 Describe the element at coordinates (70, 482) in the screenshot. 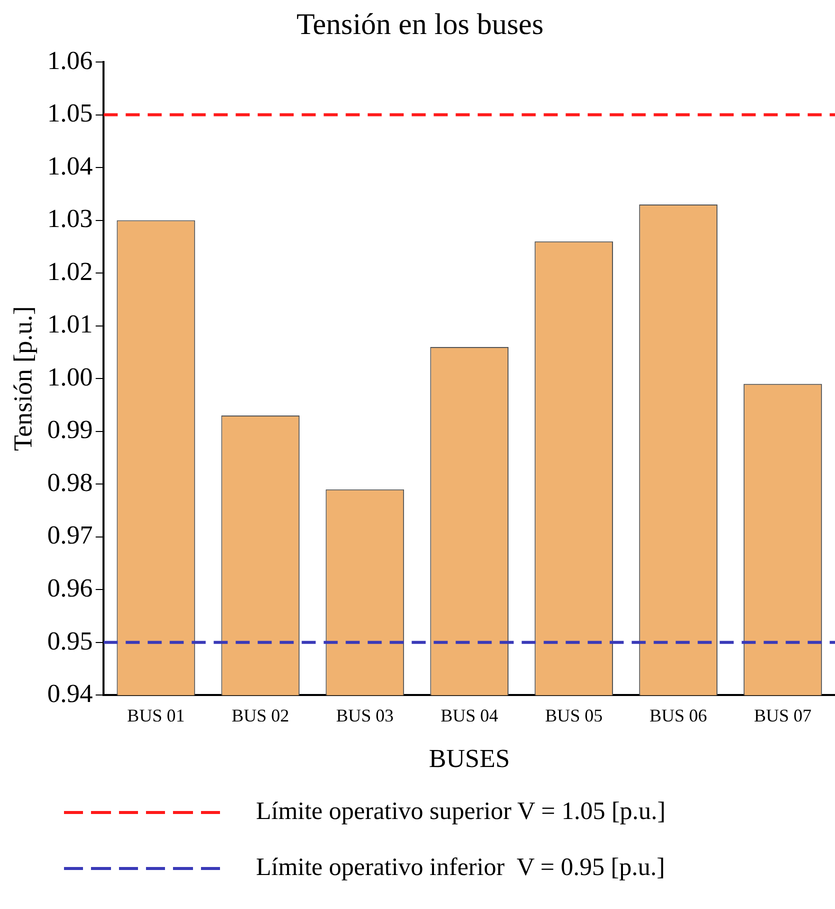

I see `y-tick-label: 0.98` at that location.